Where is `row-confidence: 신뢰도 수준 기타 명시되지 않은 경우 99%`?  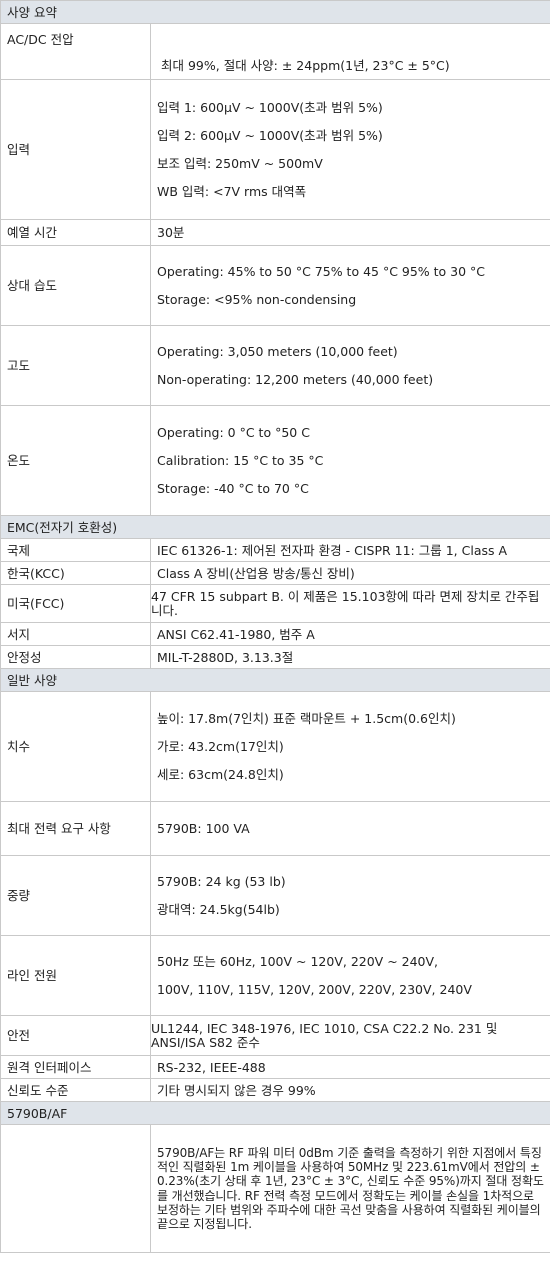 row-confidence: 신뢰도 수준 기타 명시되지 않은 경우 99% is located at coordinates (275, 1090).